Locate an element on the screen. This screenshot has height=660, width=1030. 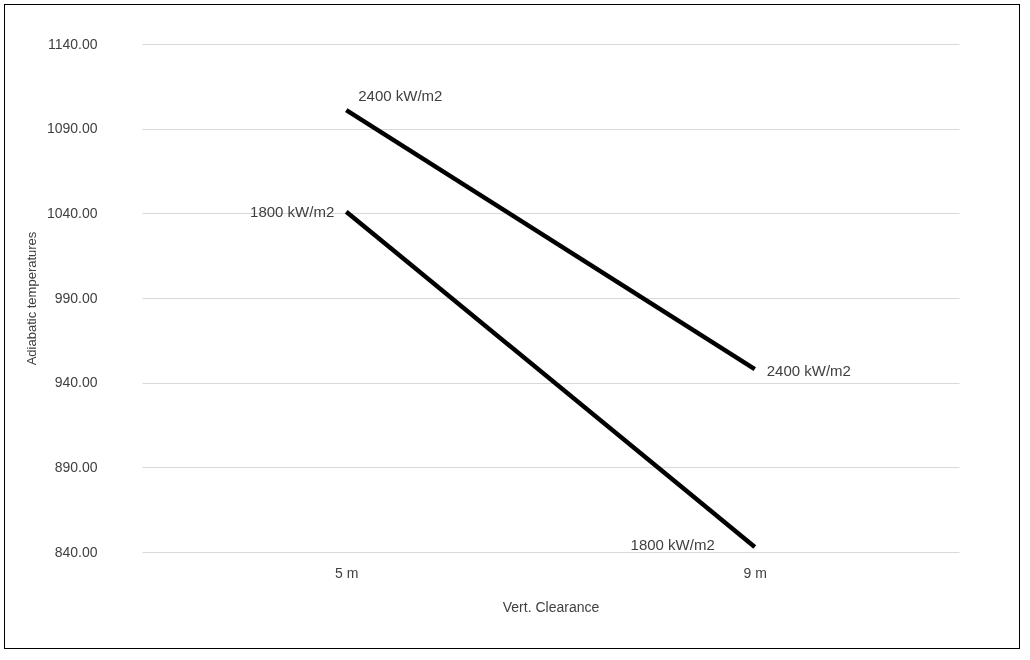
series-label: 2400 kW/m2 is located at coordinates (400, 96).